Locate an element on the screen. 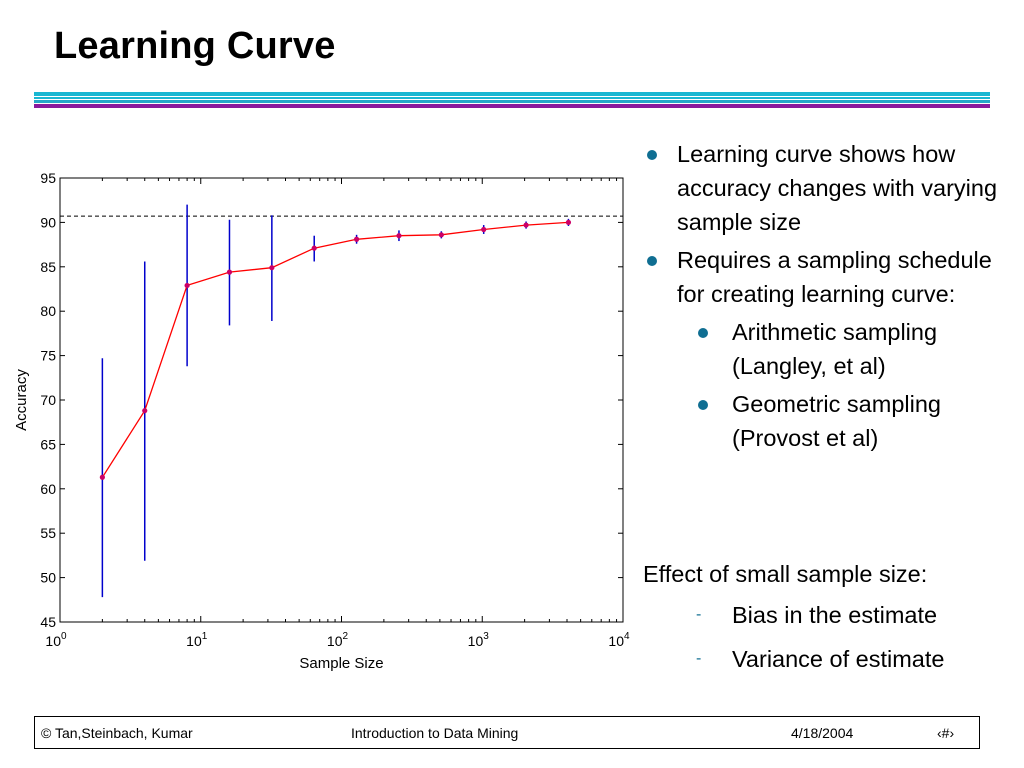 This screenshot has width=1024, height=768. footer-date: 4/18/2004 is located at coordinates (822, 733).